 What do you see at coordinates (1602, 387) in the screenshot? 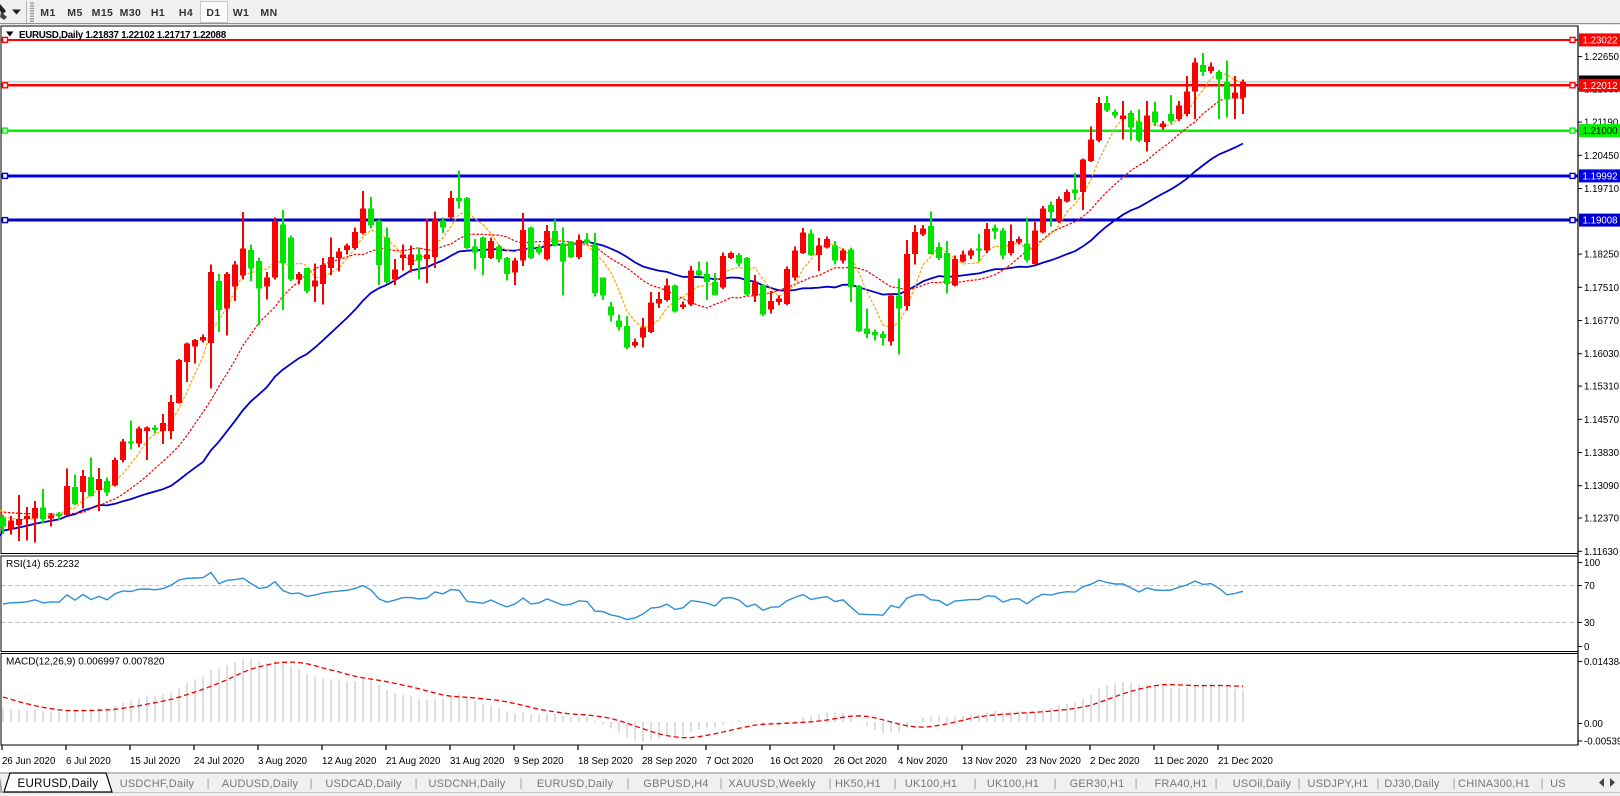
I see `svg-text: 1.15310` at bounding box center [1602, 387].